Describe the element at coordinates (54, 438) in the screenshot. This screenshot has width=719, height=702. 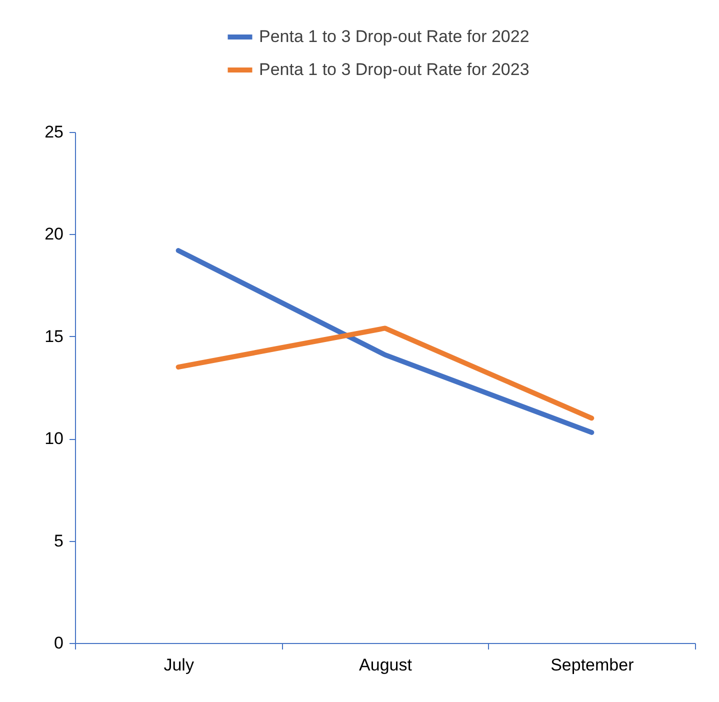
I see `y-tick-label: 10` at that location.